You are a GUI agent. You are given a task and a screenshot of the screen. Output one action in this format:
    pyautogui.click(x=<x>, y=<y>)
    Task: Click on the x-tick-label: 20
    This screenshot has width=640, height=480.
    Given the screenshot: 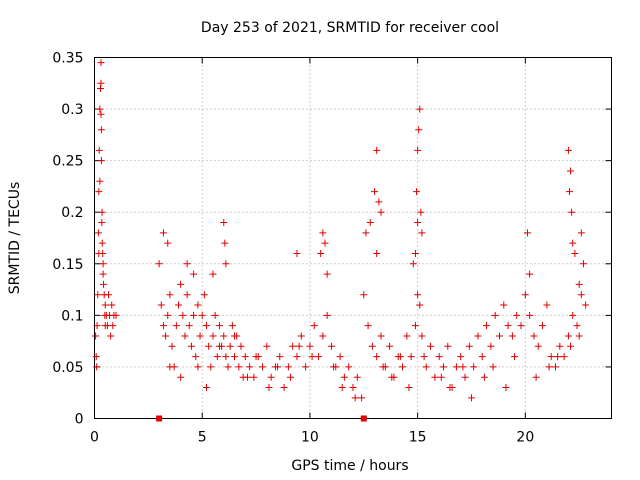 What is the action you would take?
    pyautogui.click(x=525, y=438)
    